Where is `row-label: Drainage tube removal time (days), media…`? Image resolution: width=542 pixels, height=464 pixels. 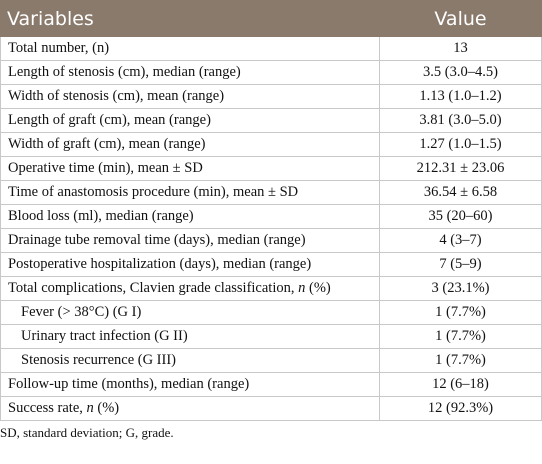 row-label: Drainage tube removal time (days), media… is located at coordinates (190, 240).